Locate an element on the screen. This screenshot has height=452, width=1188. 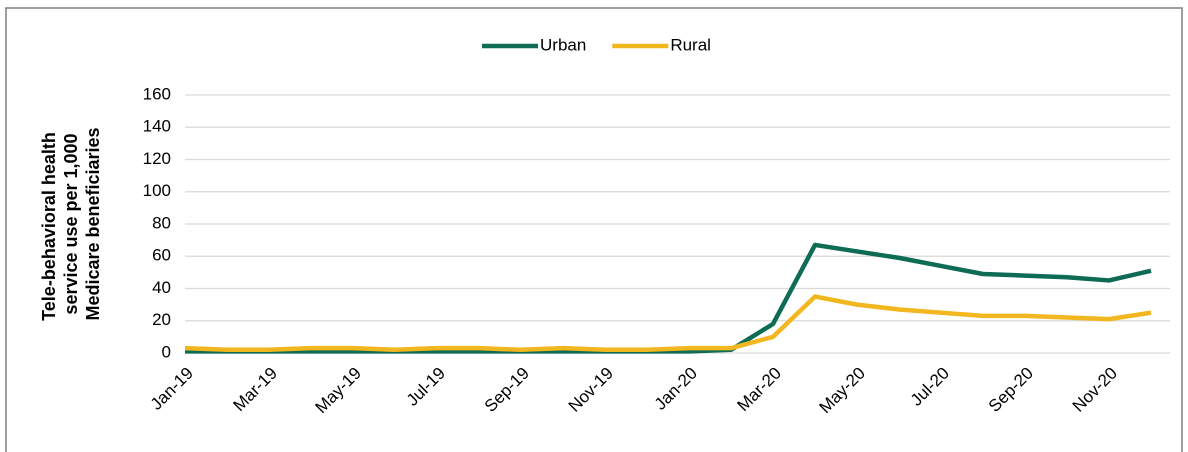
x-tick-label: Nov-20 is located at coordinates (1095, 390).